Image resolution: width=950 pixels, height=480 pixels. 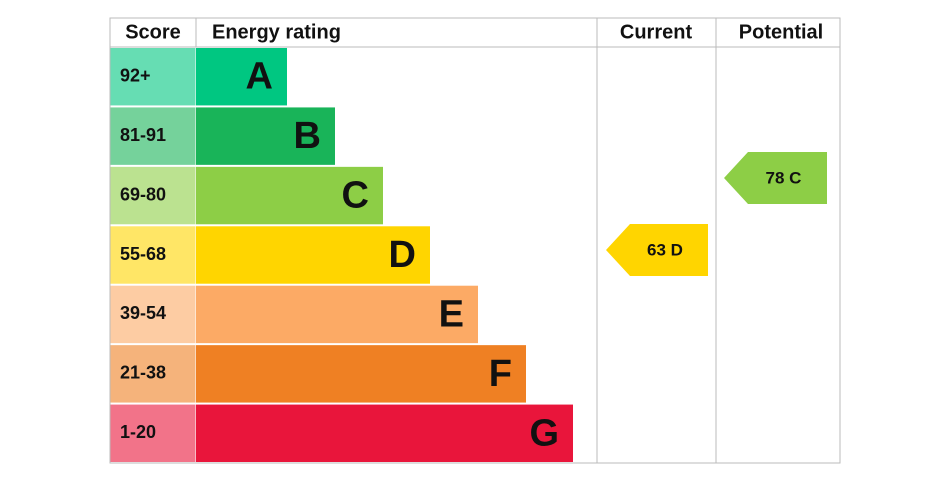 What do you see at coordinates (135, 75) in the screenshot?
I see `score-range: 92+` at bounding box center [135, 75].